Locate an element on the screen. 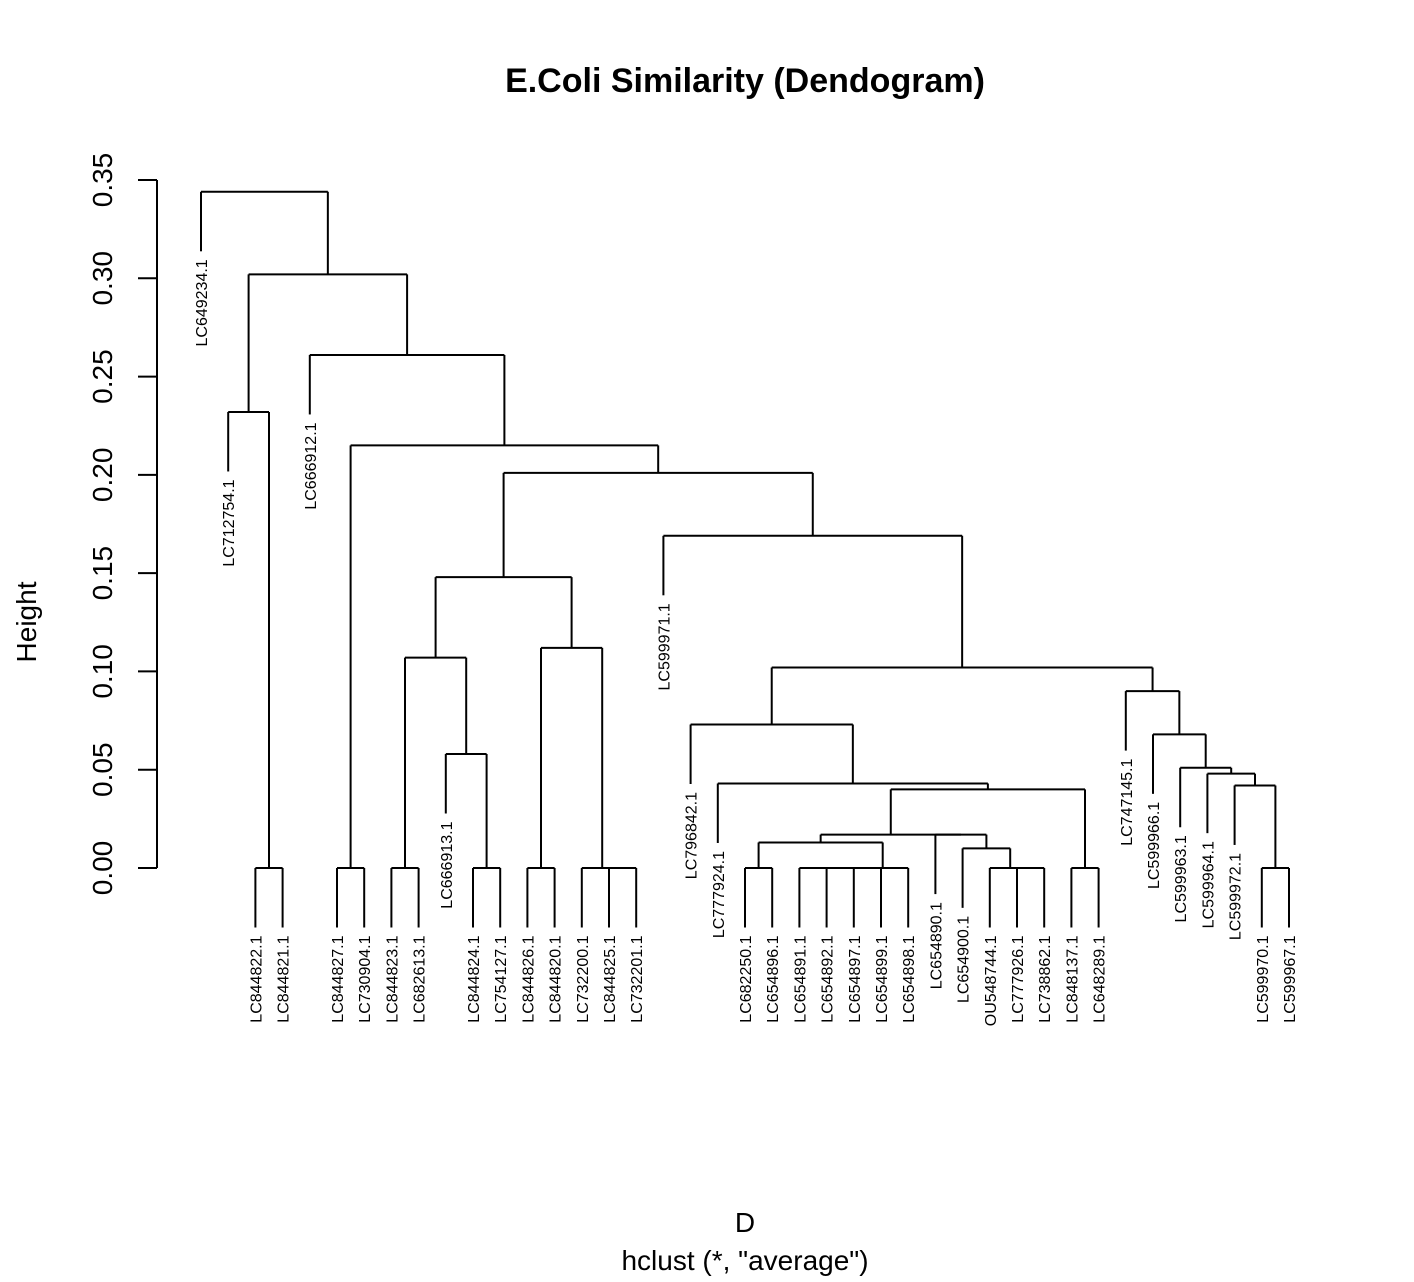 Image resolution: width=1414 pixels, height=1282 pixels. y-axis: 0.00 0.05 0.10 0.15 0.20 0.25 0.30 0.35 is located at coordinates (122, 524).